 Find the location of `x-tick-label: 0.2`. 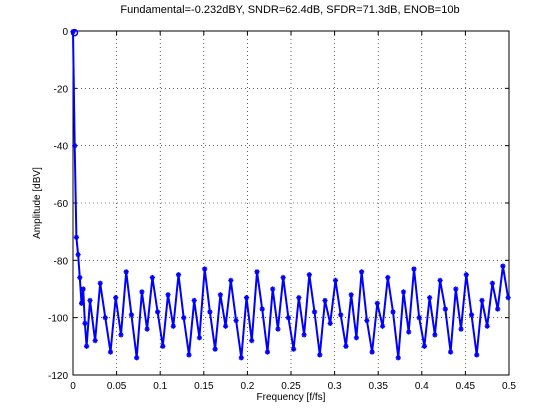

x-tick-label: 0.2 is located at coordinates (247, 386).